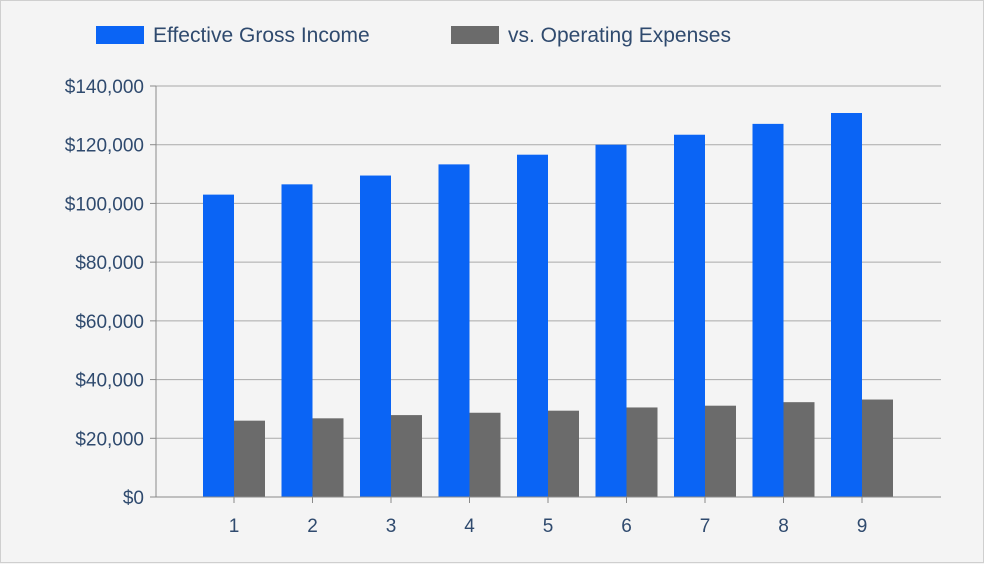  I want to click on x-tick-label: 2, so click(312, 526).